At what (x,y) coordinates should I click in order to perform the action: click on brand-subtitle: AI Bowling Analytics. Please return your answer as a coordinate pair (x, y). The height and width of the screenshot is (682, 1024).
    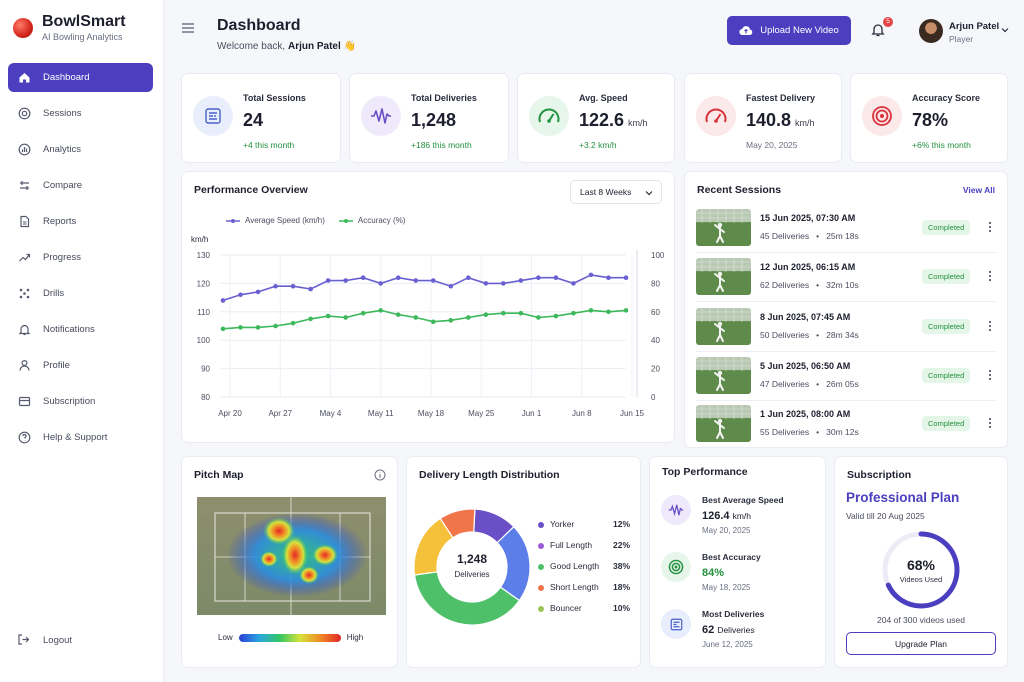
    Looking at the image, I should click on (82, 37).